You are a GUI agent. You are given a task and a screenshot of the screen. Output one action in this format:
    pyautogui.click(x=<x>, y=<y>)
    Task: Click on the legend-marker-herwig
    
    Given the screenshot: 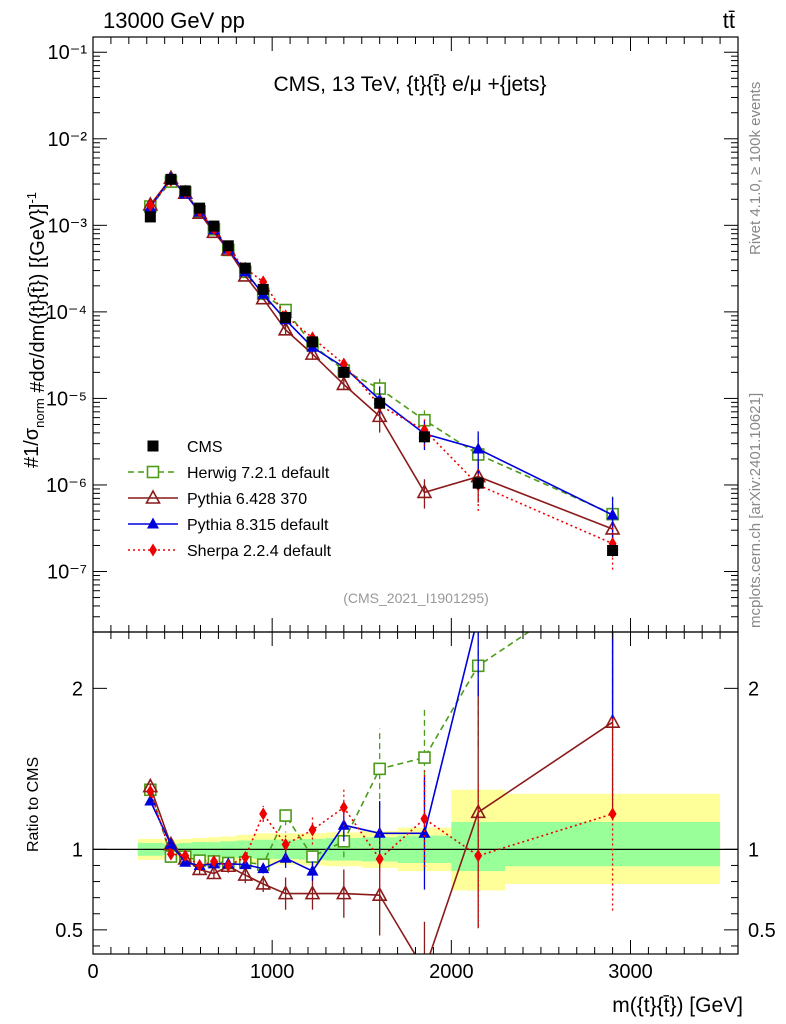 What is the action you would take?
    pyautogui.click(x=153, y=472)
    